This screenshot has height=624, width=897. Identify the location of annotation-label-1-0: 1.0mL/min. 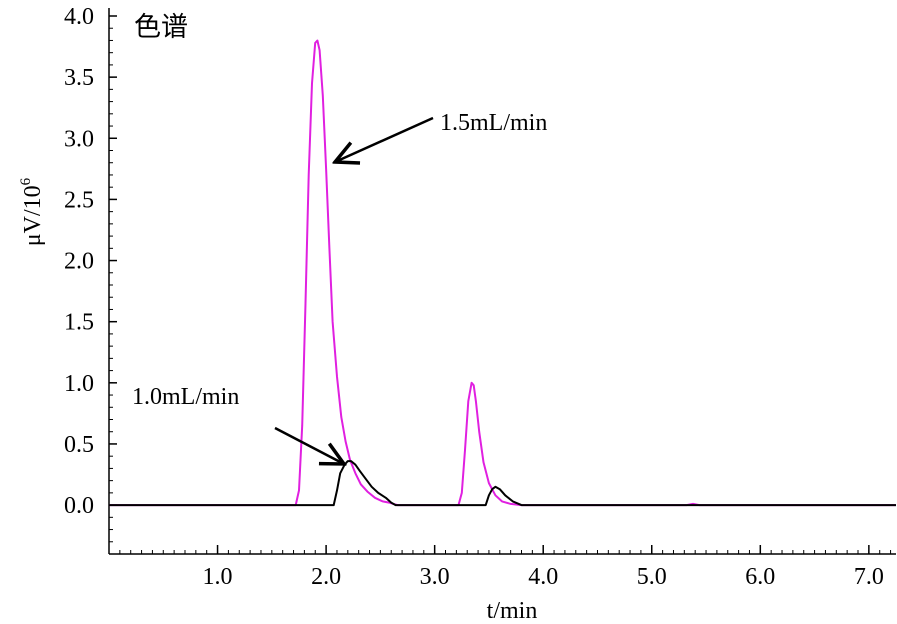
(185, 397).